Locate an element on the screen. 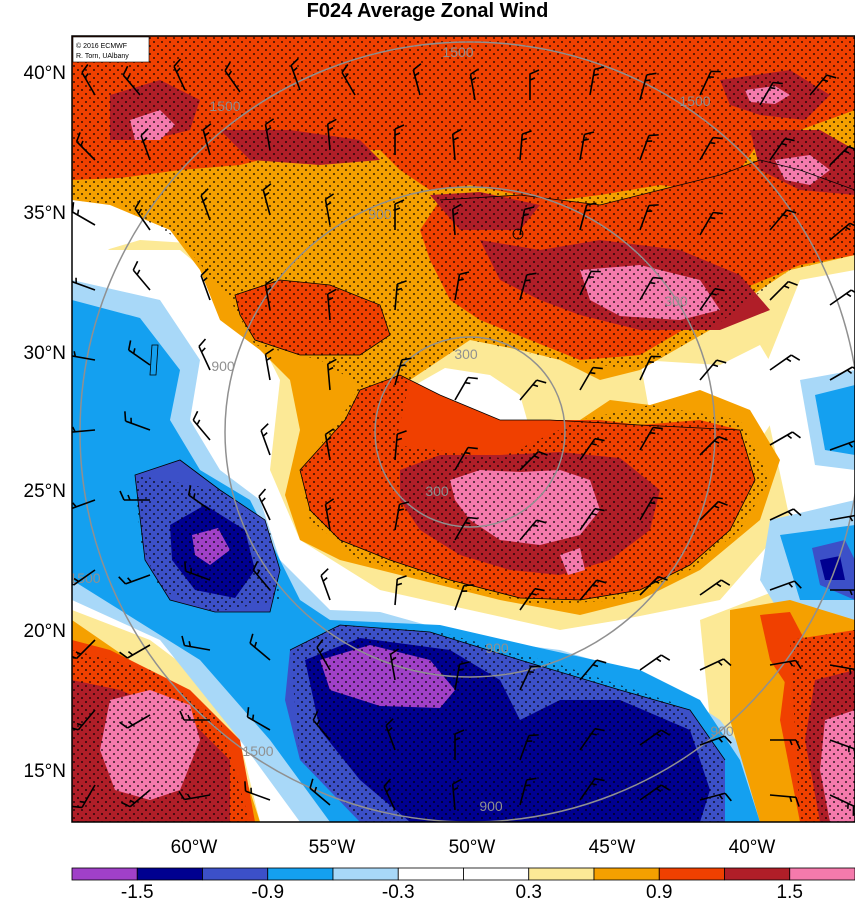 This screenshot has width=855, height=900. colorbar-label: -1.5 is located at coordinates (137, 891).